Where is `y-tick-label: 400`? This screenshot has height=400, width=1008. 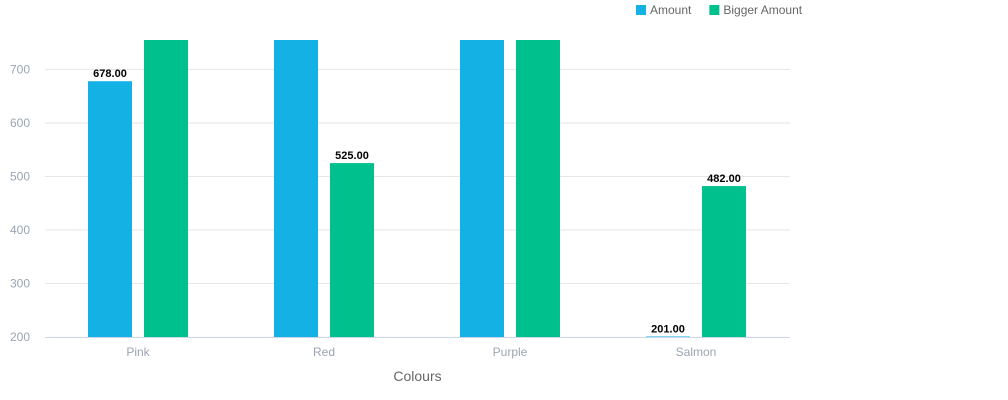 y-tick-label: 400 is located at coordinates (20, 230).